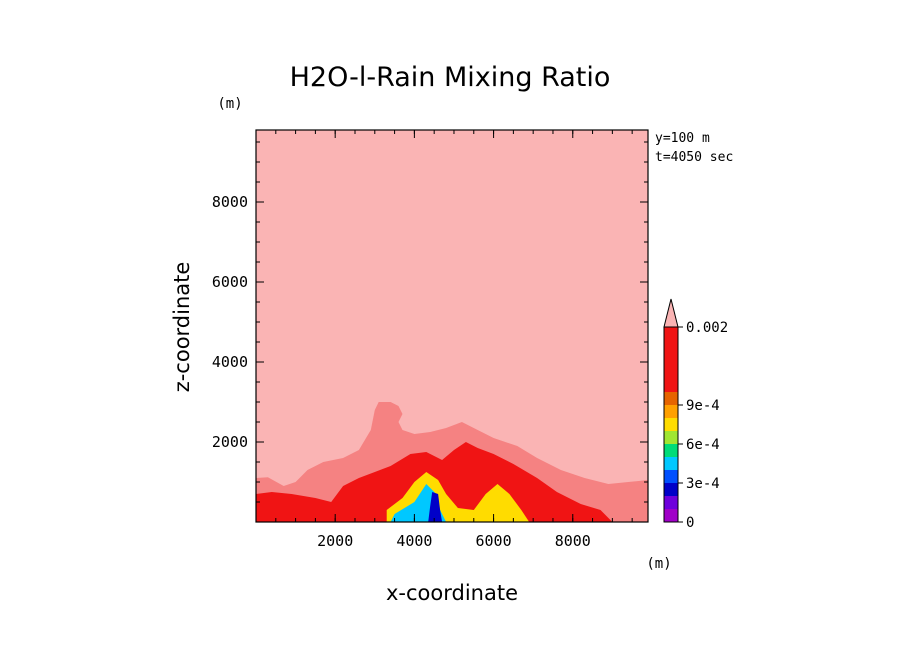  What do you see at coordinates (573, 541) in the screenshot?
I see `x-tick-label-8000: 8000` at bounding box center [573, 541].